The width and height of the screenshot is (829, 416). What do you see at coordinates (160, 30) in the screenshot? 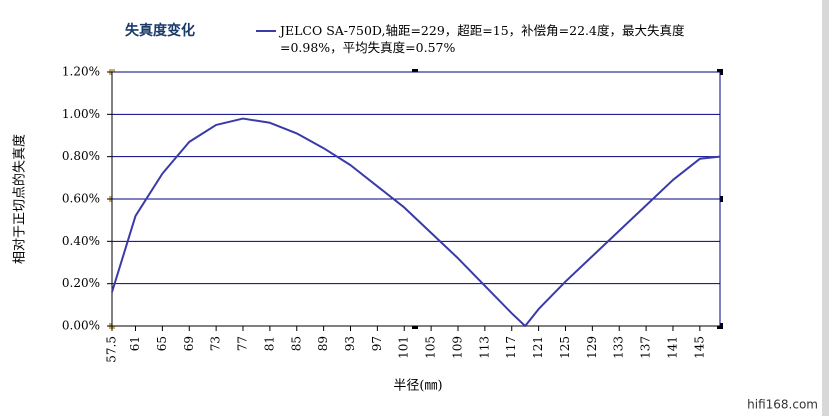
I see `chart-title: 失真度变化` at bounding box center [160, 30].